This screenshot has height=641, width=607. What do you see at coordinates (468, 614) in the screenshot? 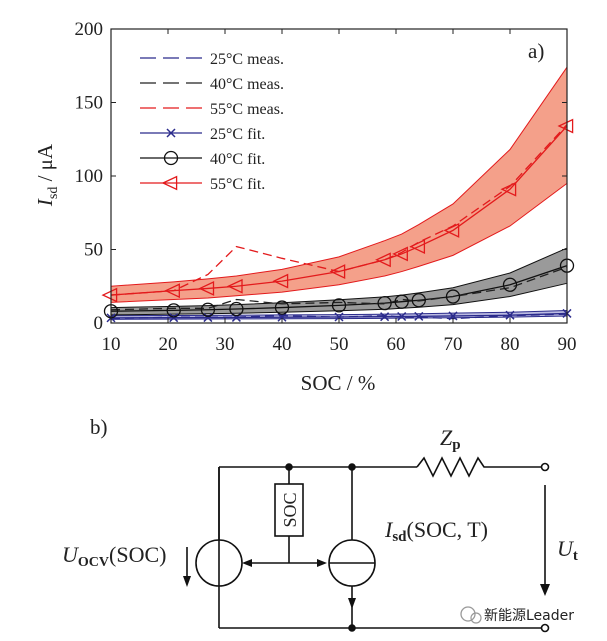
I see `wechat-icon` at bounding box center [468, 614].